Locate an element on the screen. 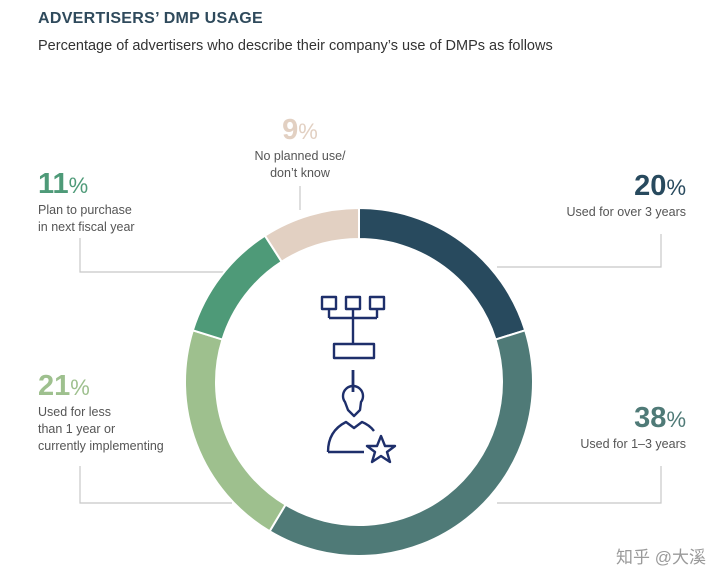 The width and height of the screenshot is (720, 578). value-plan-to-purchase: 11 is located at coordinates (53, 184).